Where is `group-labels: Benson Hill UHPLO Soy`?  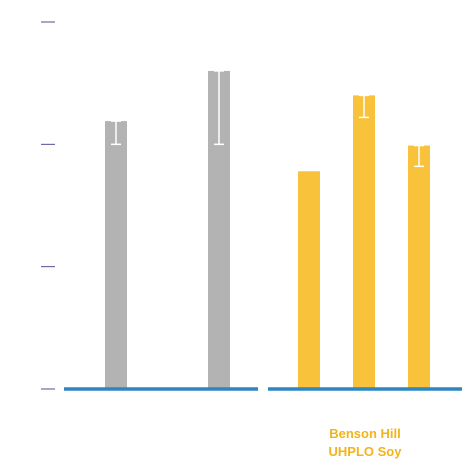
group-labels: Benson Hill UHPLO Soy is located at coordinates (366, 442).